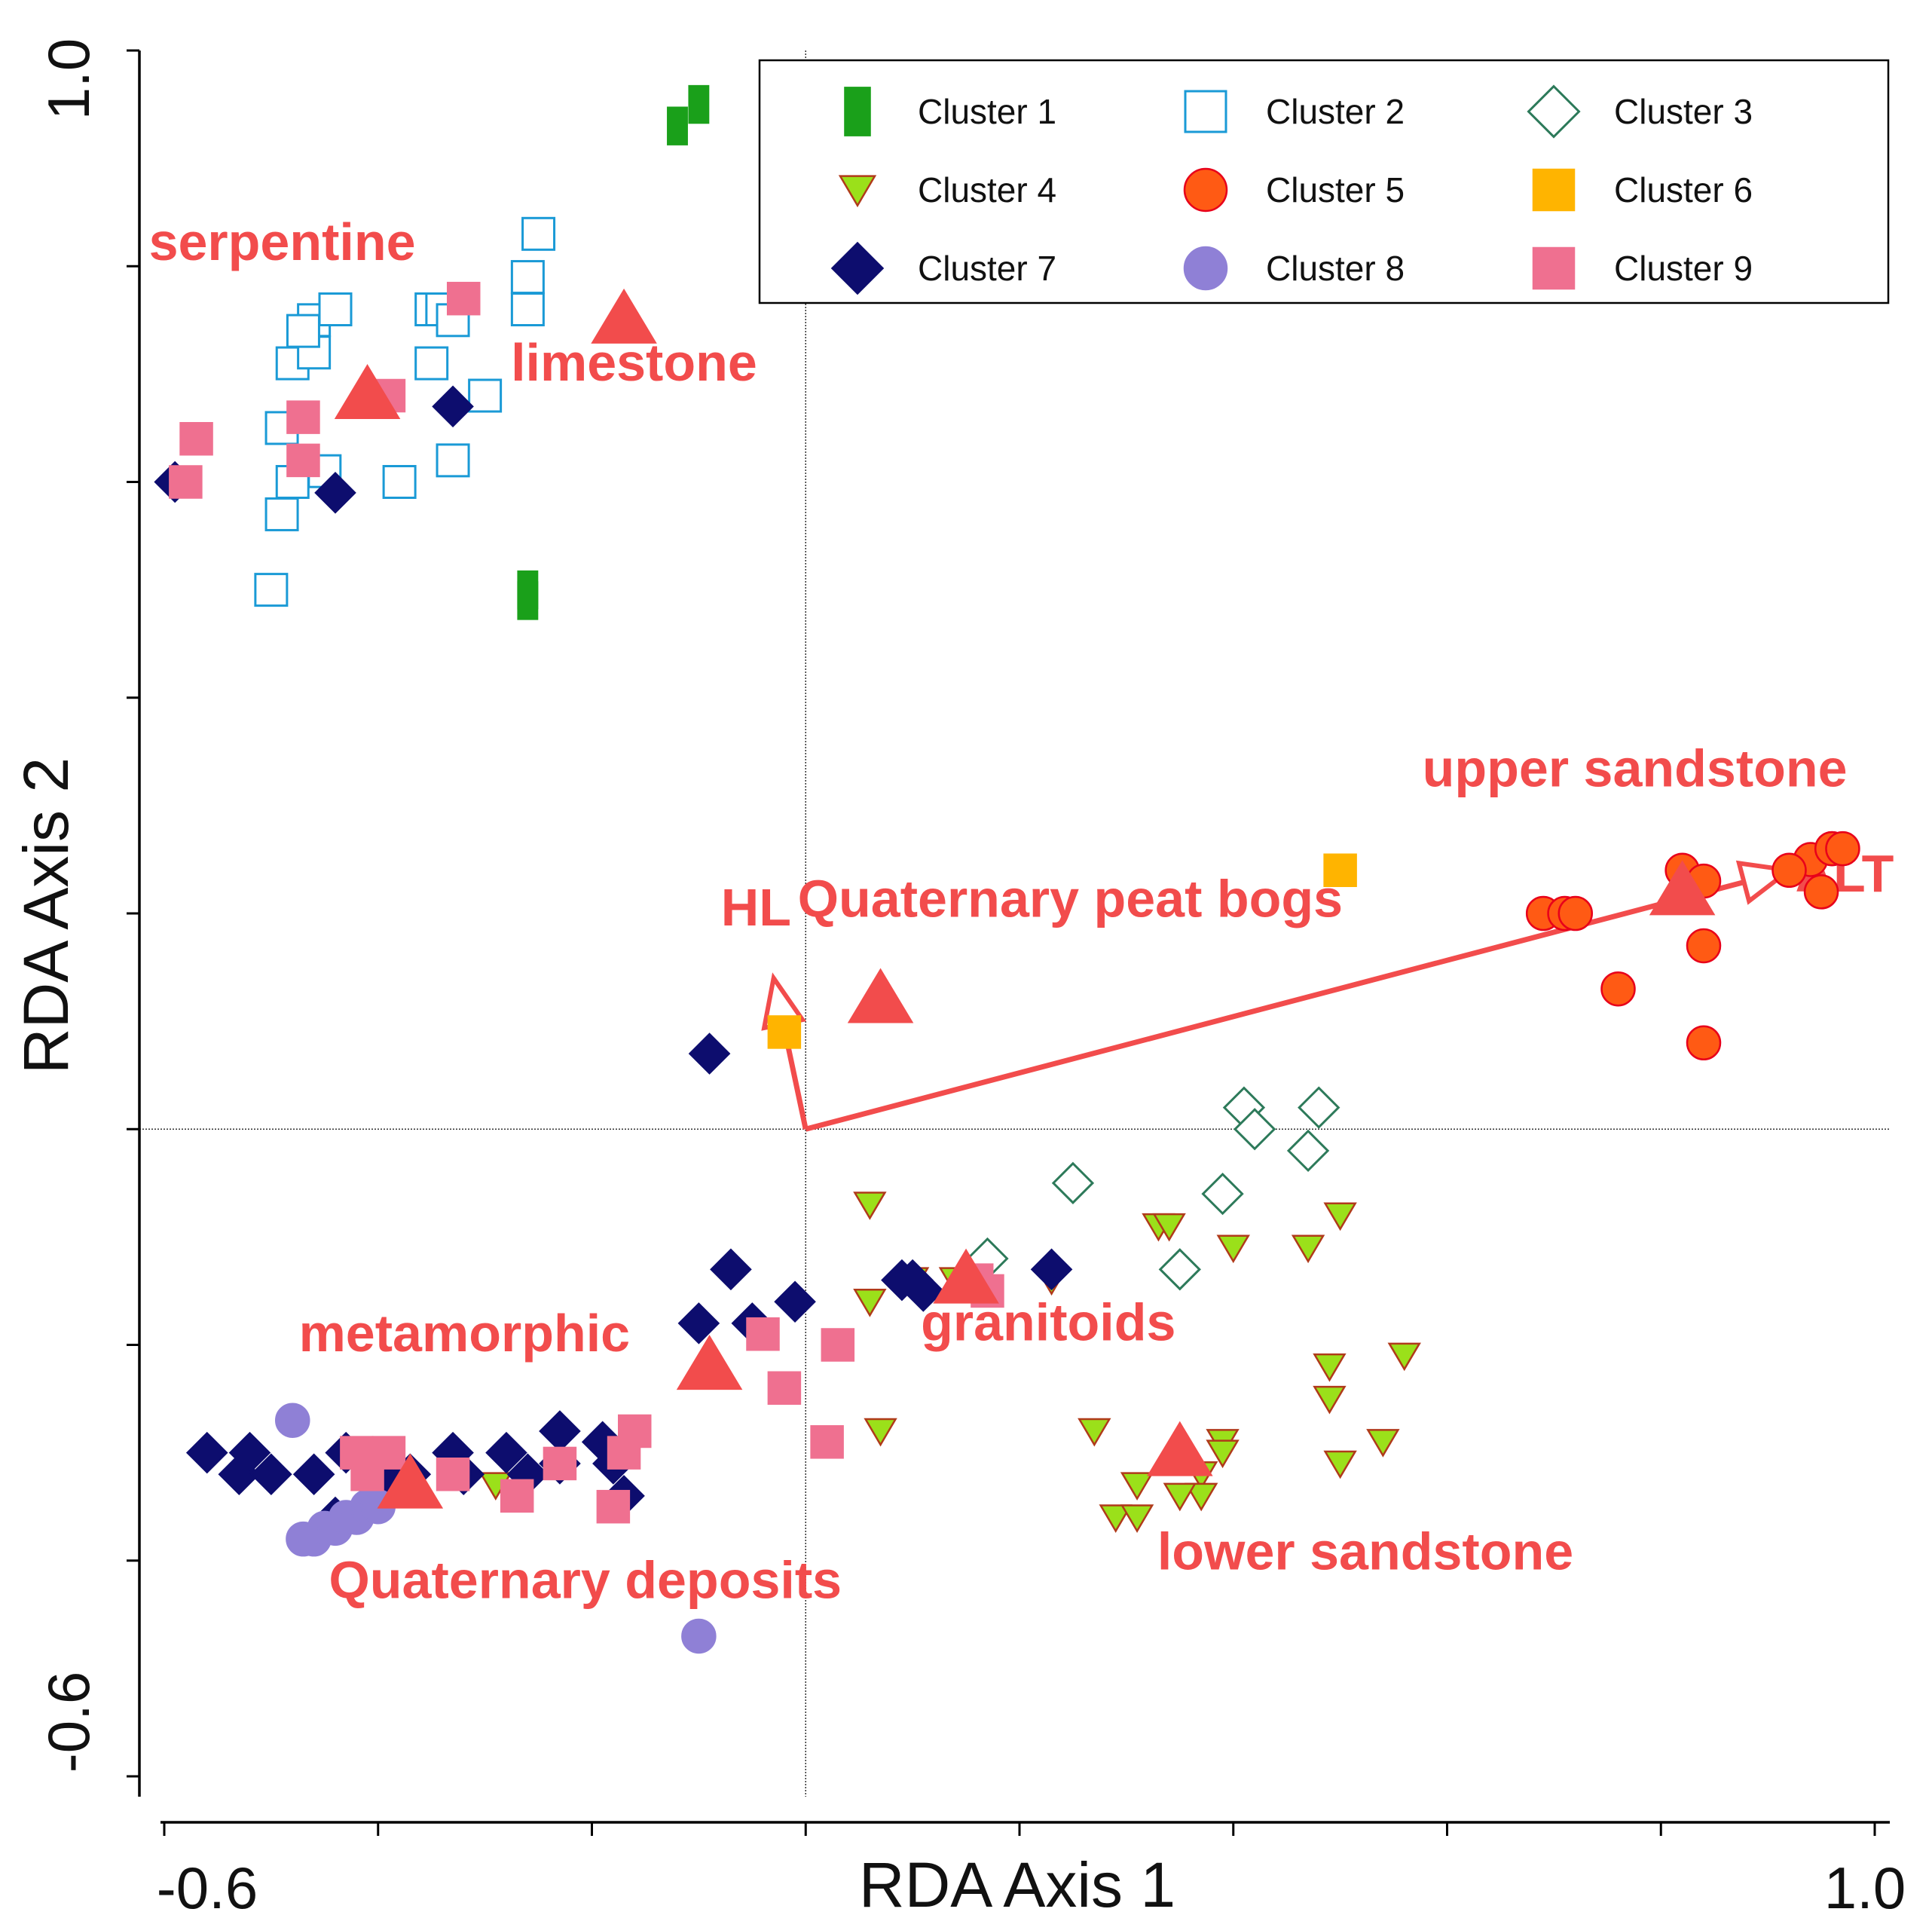  What do you see at coordinates (1365, 1551) in the screenshot?
I see `centroid-label-lower-sandstone: lower sandstone` at bounding box center [1365, 1551].